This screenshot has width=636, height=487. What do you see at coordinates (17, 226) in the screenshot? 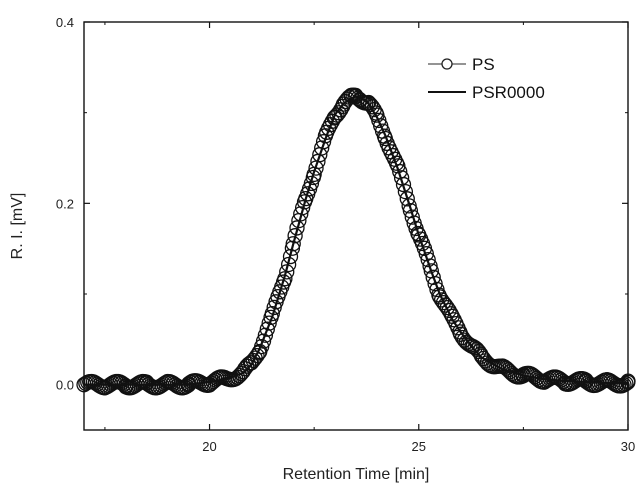
I see `y-axis-title: R. I. [mV]` at bounding box center [17, 226].